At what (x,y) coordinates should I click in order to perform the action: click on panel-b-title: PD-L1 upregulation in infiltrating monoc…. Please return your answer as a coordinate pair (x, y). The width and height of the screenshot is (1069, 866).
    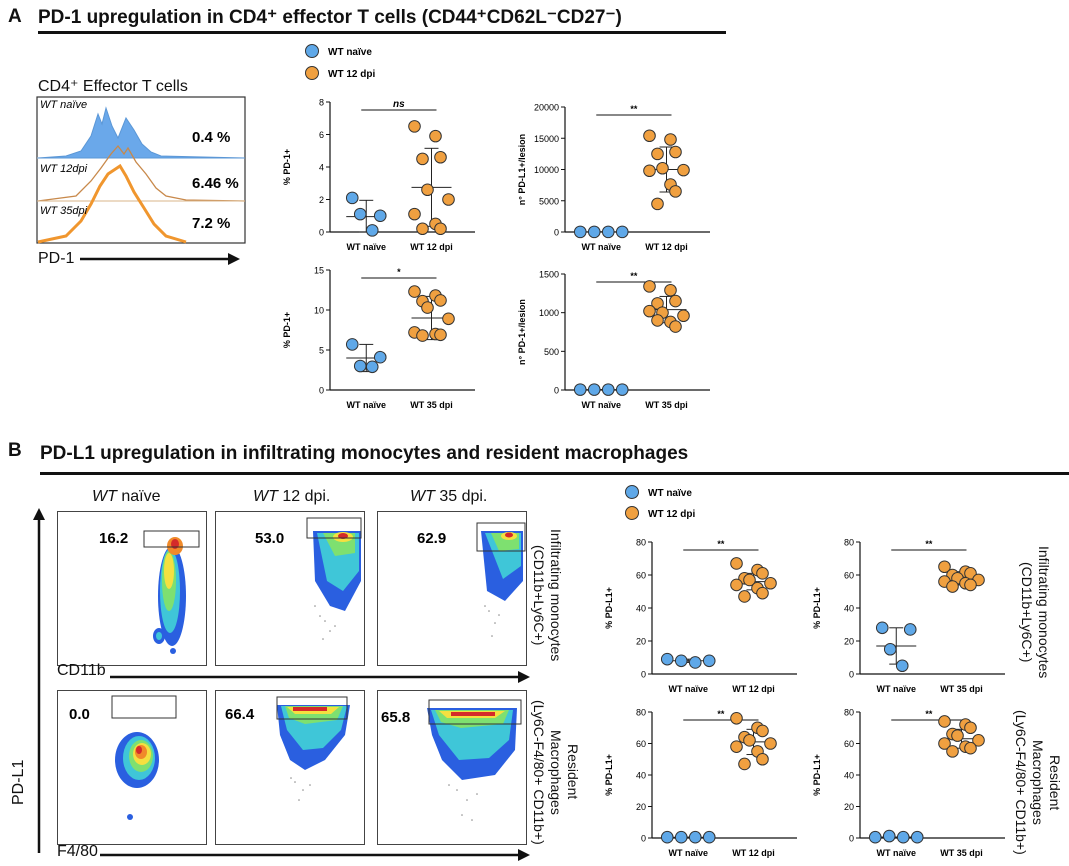
    Looking at the image, I should click on (364, 453).